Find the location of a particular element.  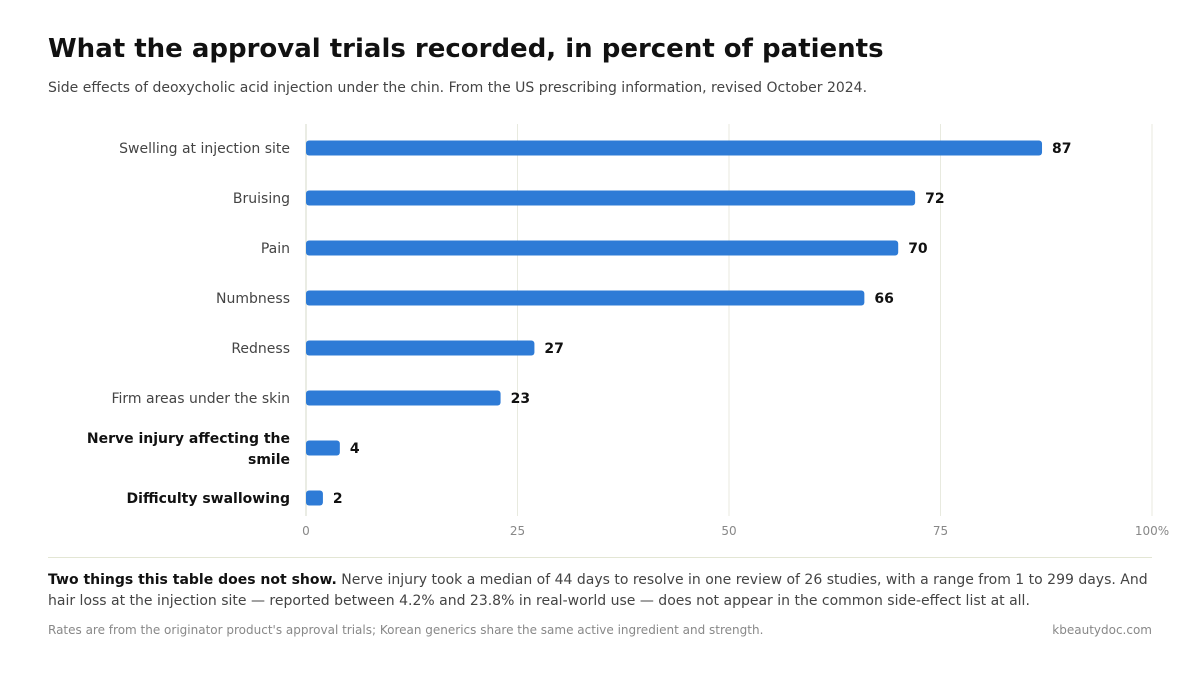

value-label: 87 is located at coordinates (1061, 149).